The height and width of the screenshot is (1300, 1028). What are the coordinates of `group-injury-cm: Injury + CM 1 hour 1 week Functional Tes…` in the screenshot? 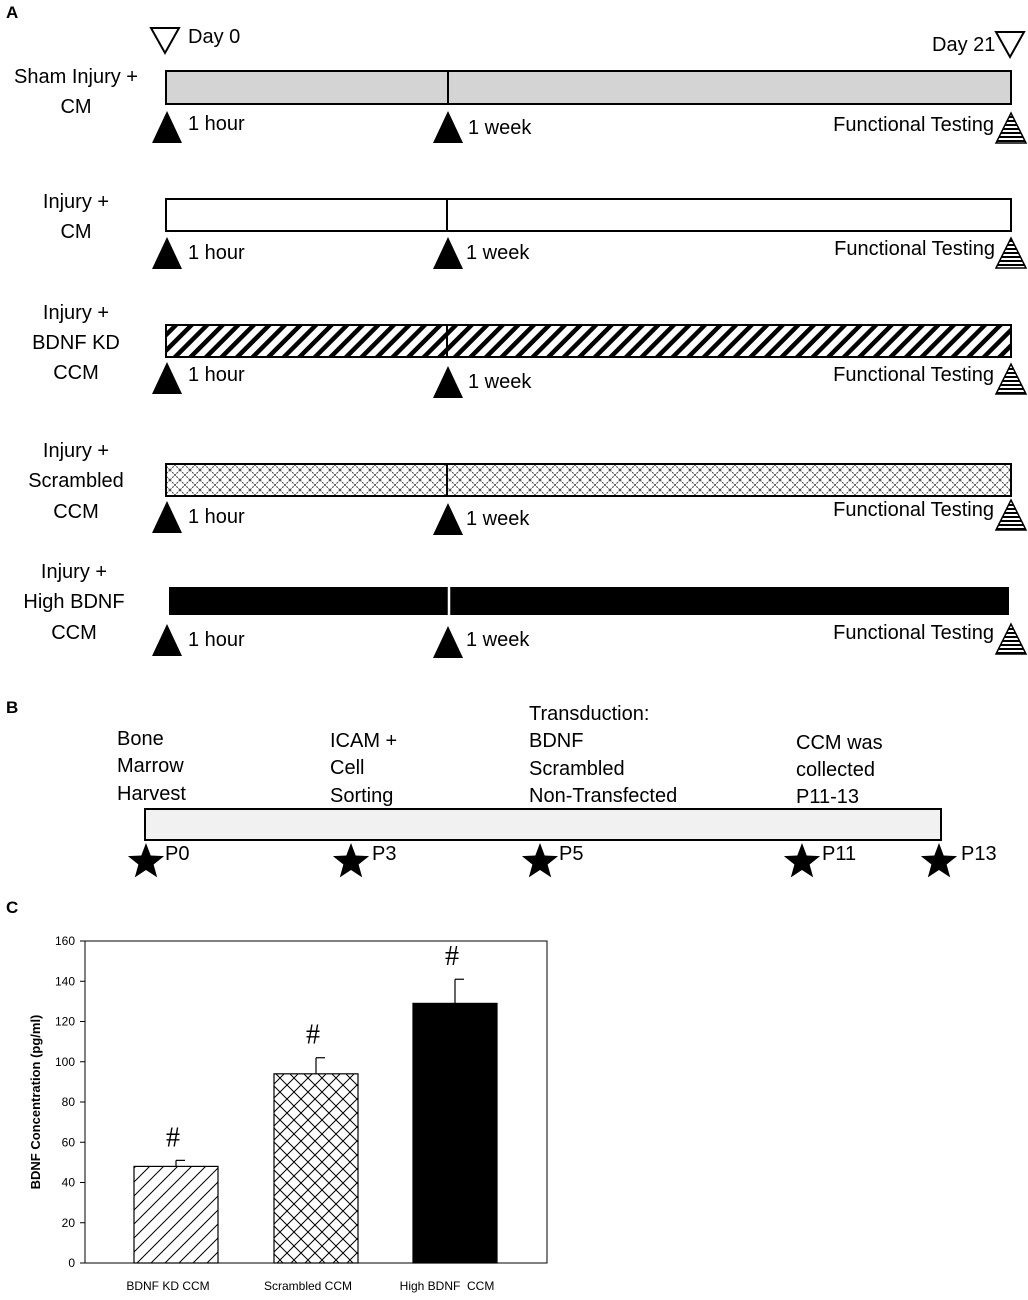 It's located at (535, 230).